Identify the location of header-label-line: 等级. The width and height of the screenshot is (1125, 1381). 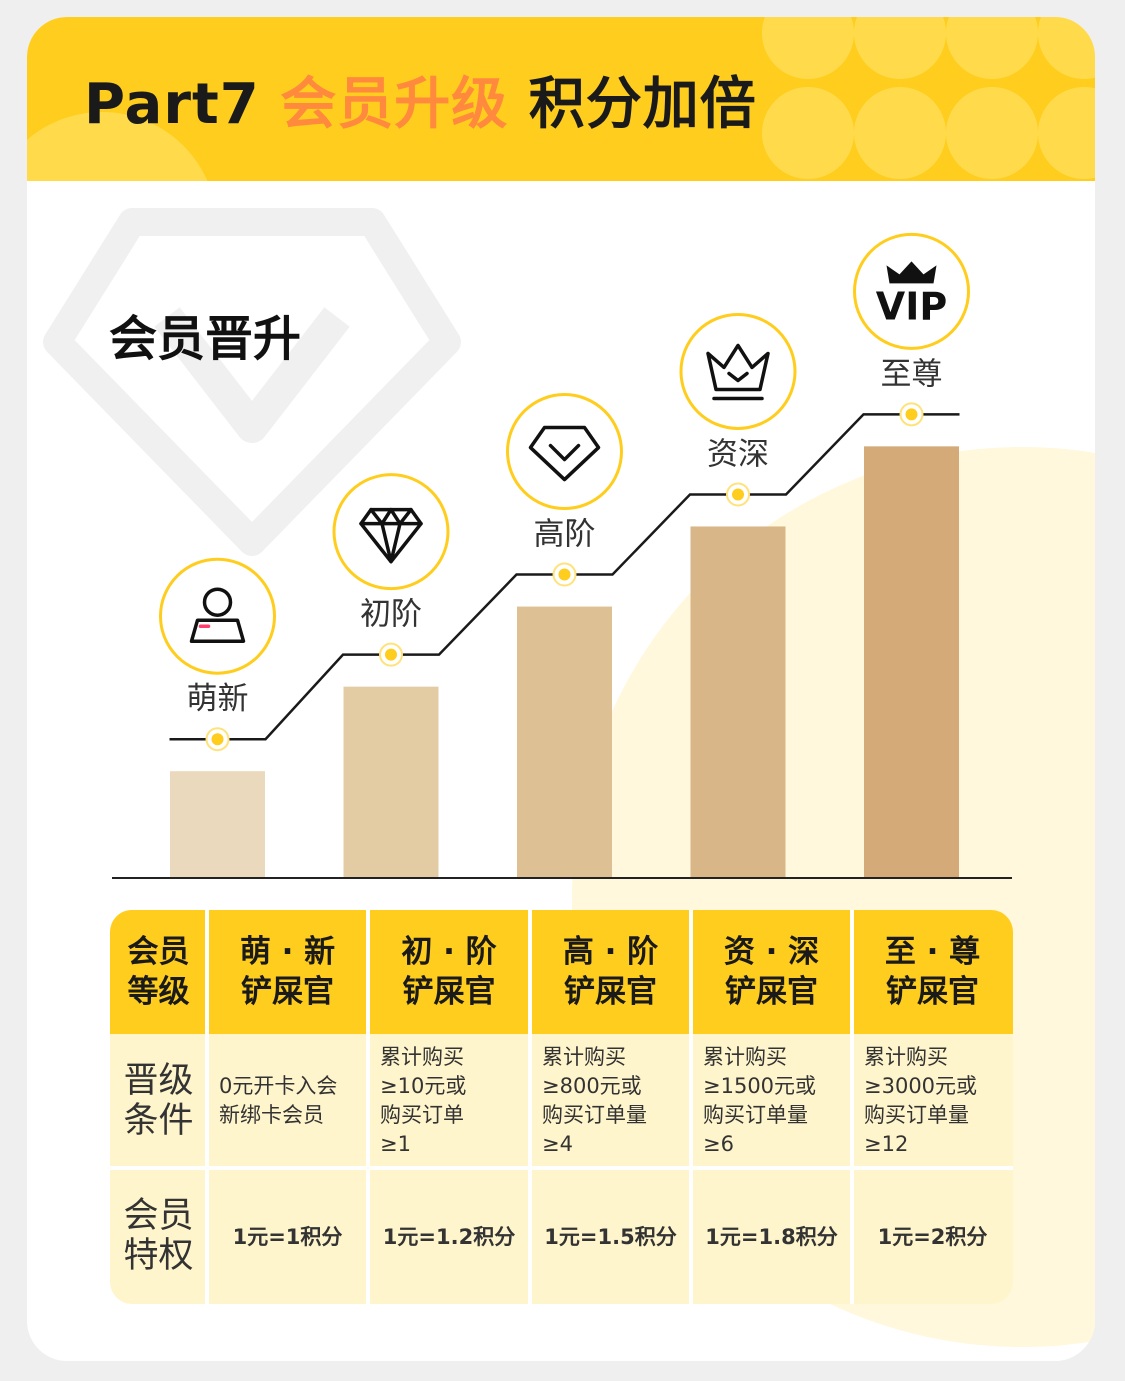
(158, 992).